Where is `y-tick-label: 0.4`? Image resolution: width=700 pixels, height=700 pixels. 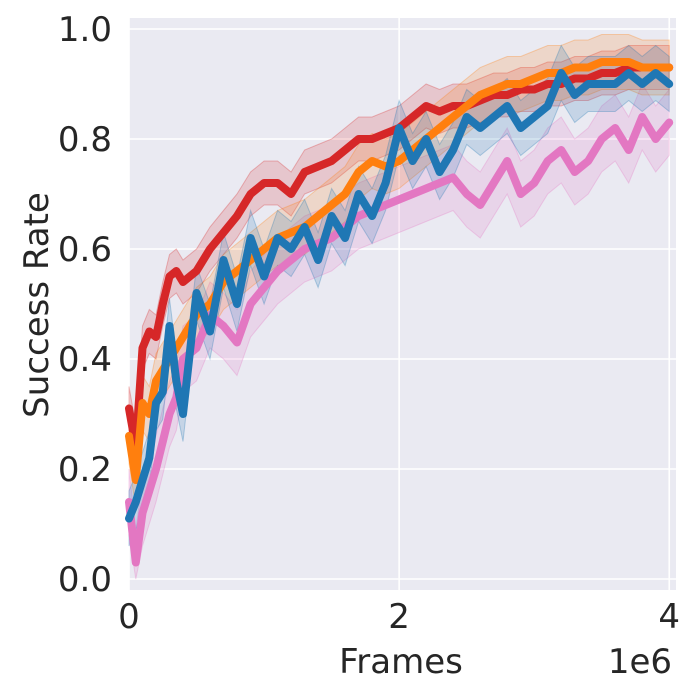
y-tick-label: 0.4 is located at coordinates (85, 360).